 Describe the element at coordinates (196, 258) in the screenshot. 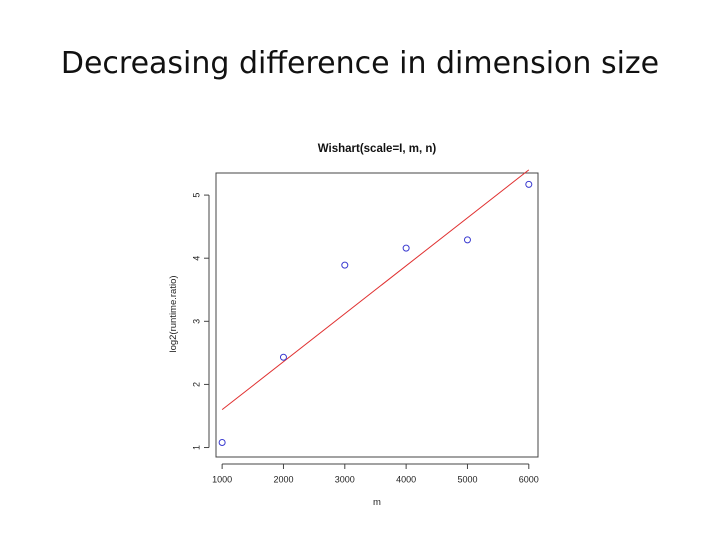

I see `y-tick-label: 4` at that location.